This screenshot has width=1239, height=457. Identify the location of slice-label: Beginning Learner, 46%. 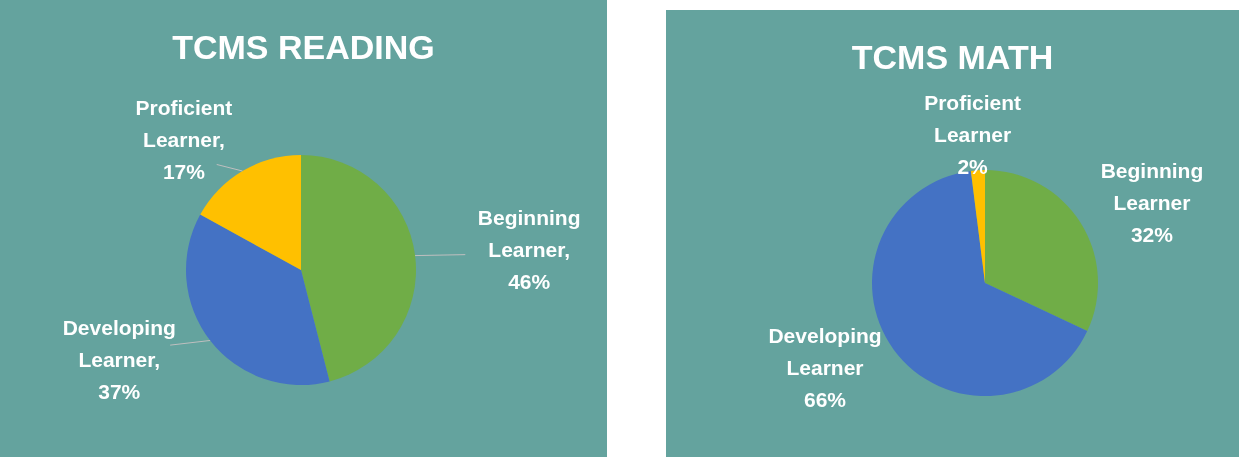
(529, 249).